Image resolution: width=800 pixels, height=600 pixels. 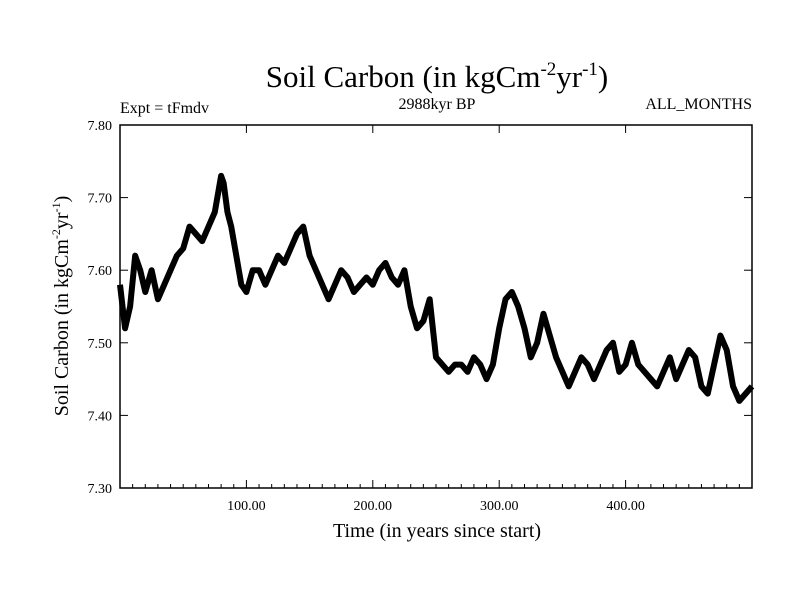 I want to click on chart-title: Soil Carbon (in kgCm-2yr-1), so click(x=437, y=76).